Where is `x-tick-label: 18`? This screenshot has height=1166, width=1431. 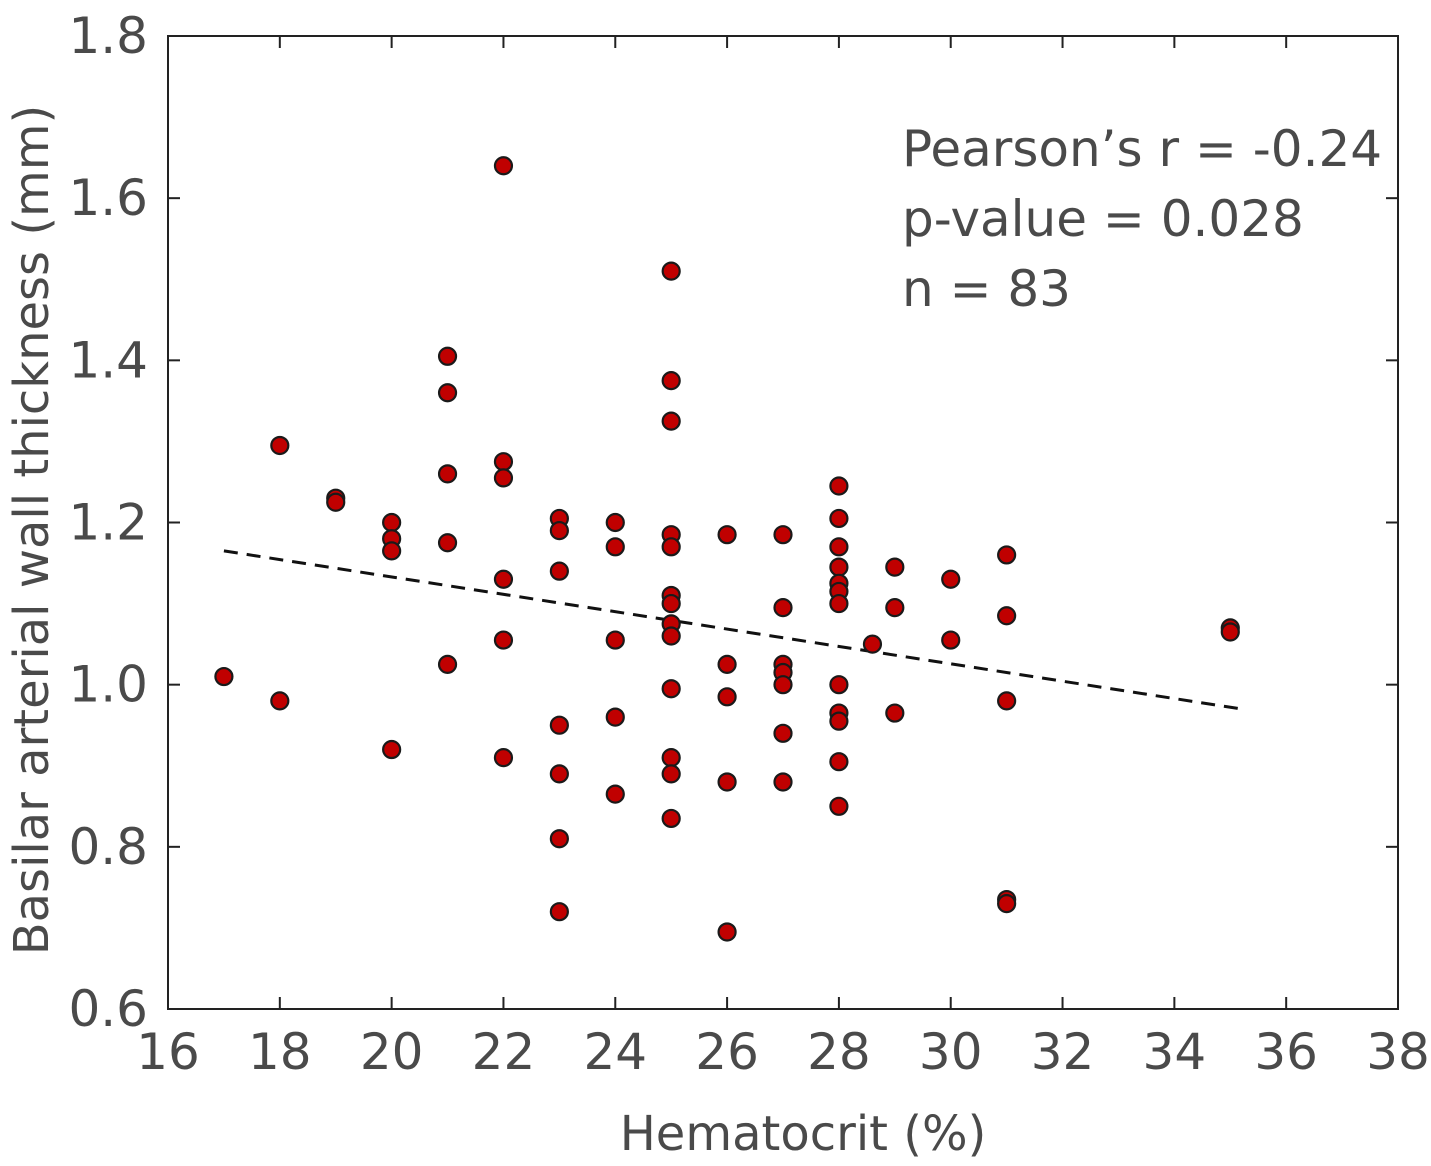
x-tick-label: 18 is located at coordinates (280, 1052).